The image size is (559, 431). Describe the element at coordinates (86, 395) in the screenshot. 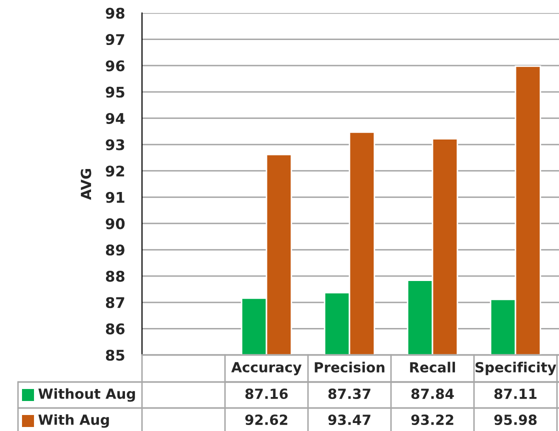

I see `legend-label: Without Aug` at that location.